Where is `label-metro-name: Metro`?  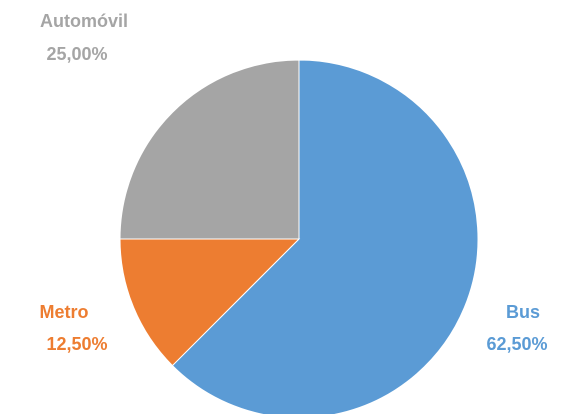
label-metro-name: Metro is located at coordinates (64, 312).